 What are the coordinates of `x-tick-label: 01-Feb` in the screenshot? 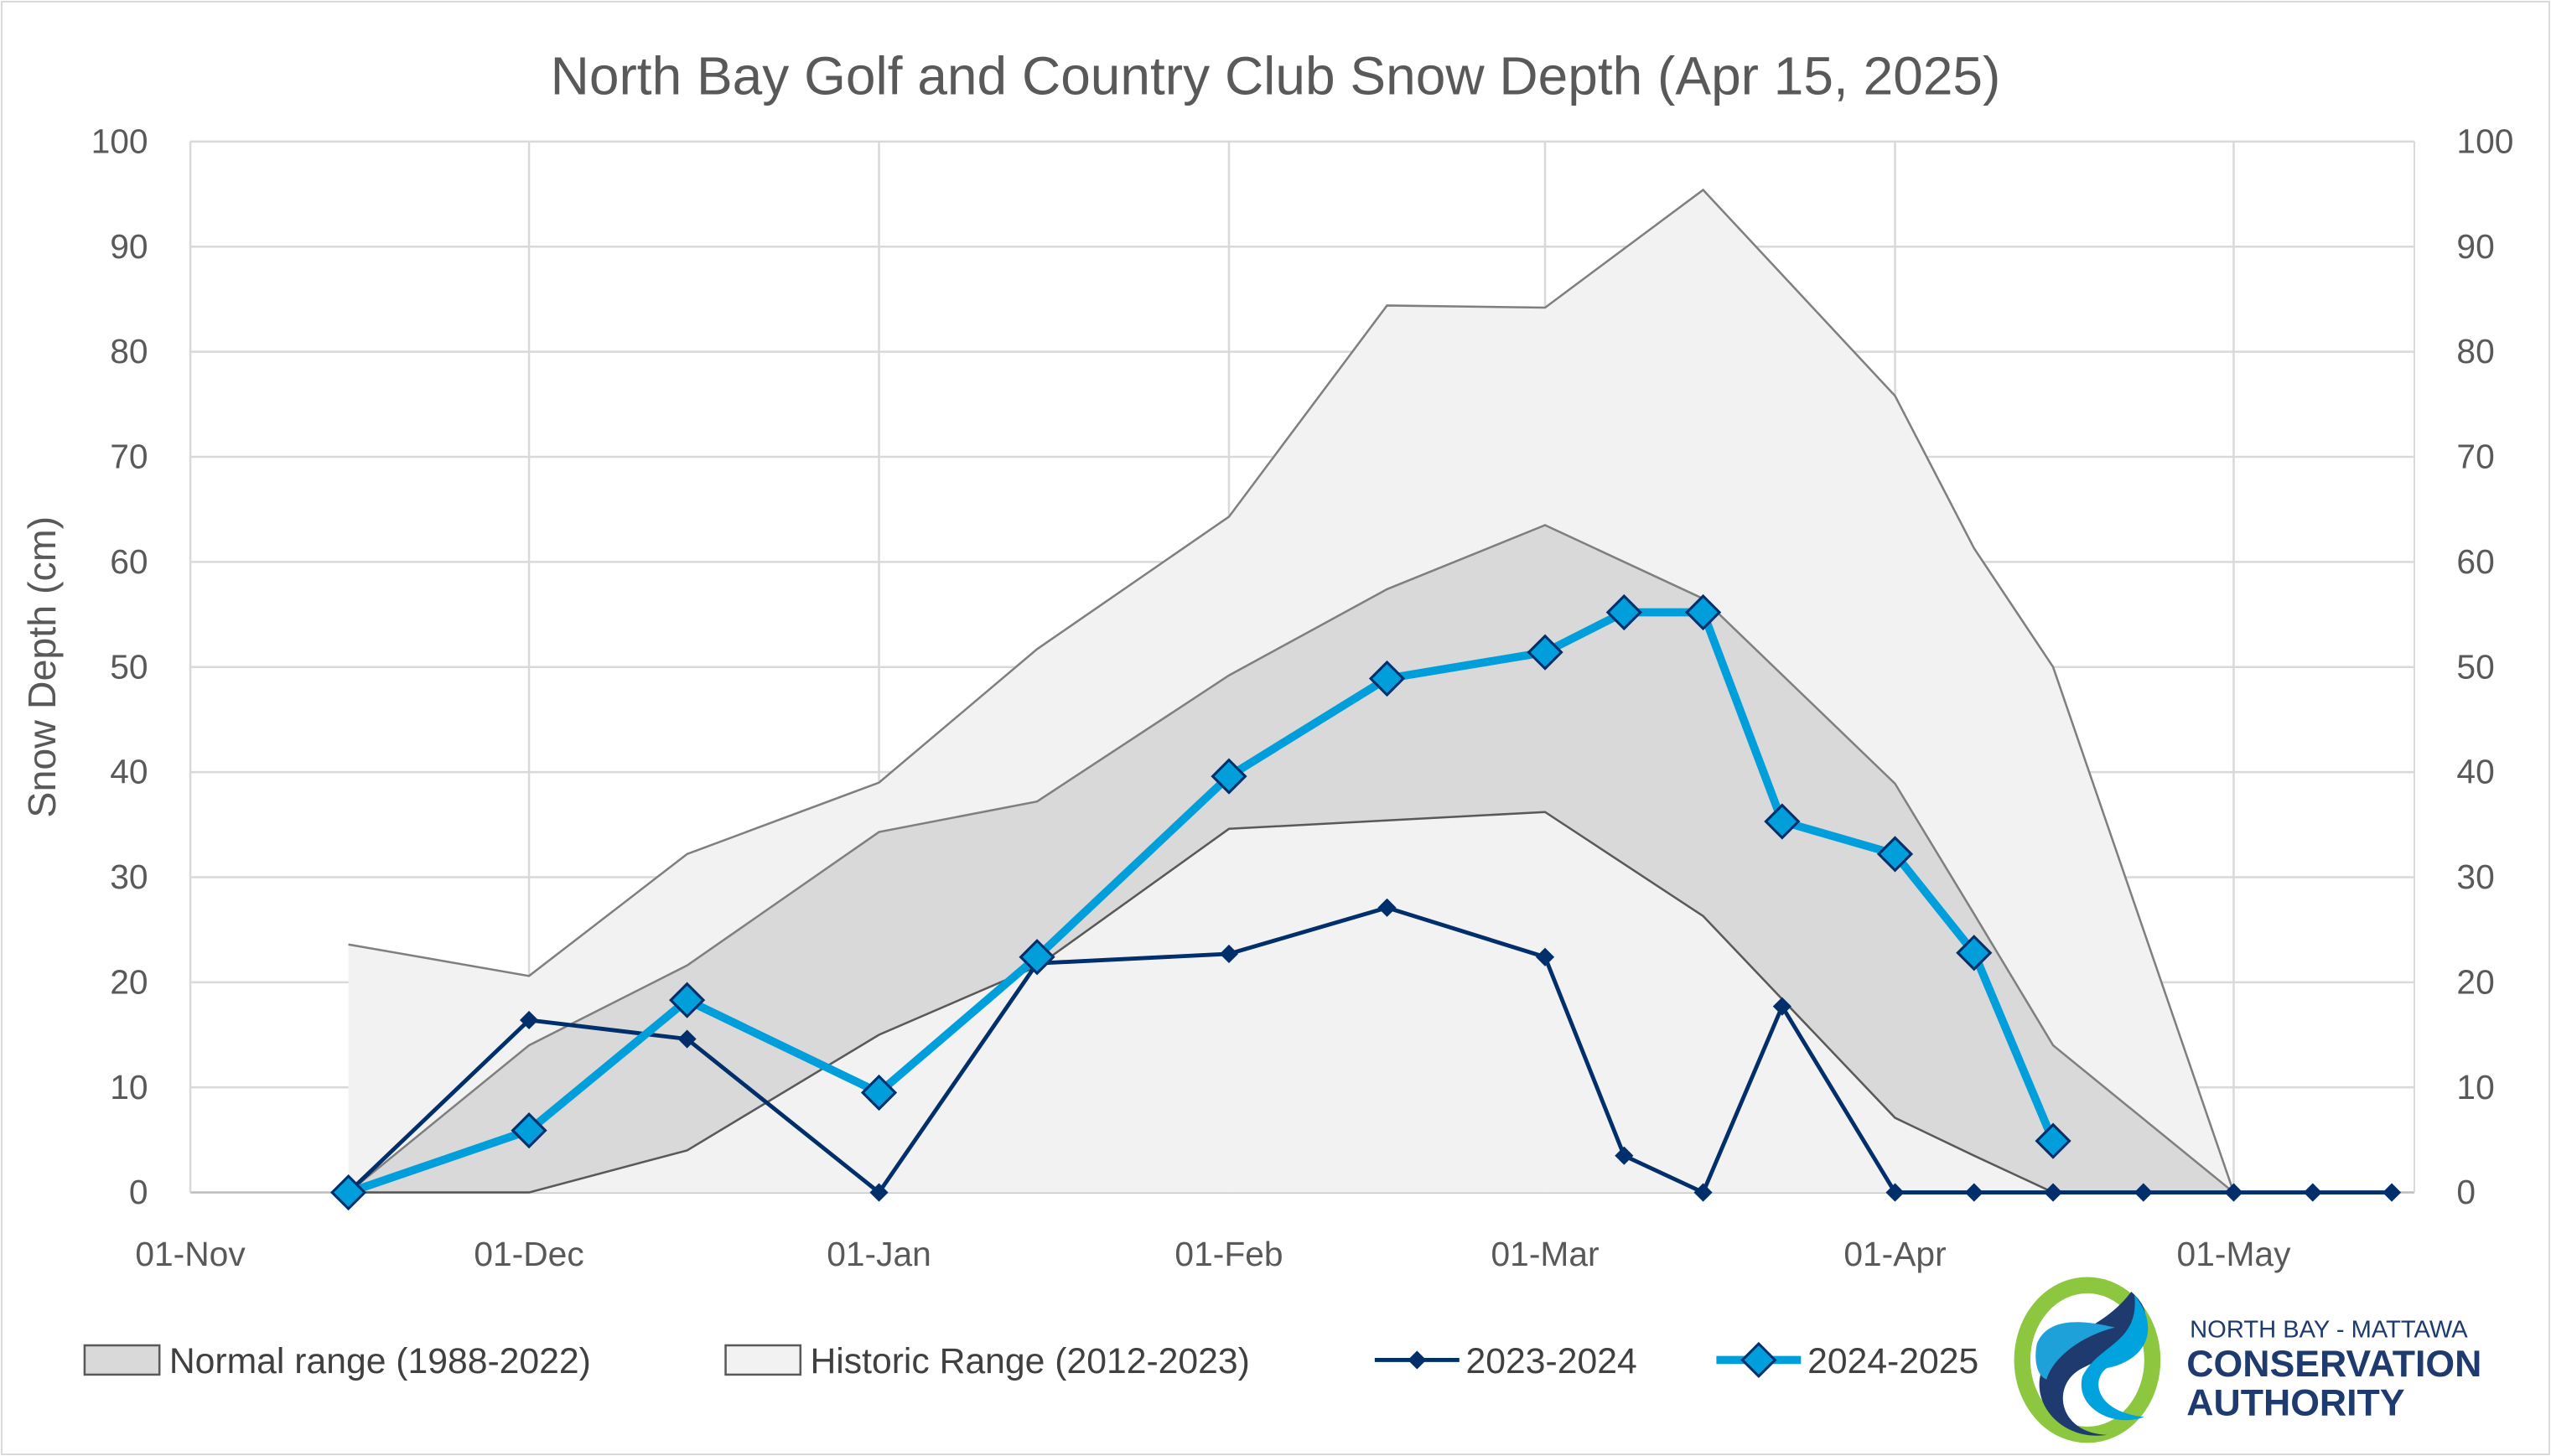 It's located at (1228, 1254).